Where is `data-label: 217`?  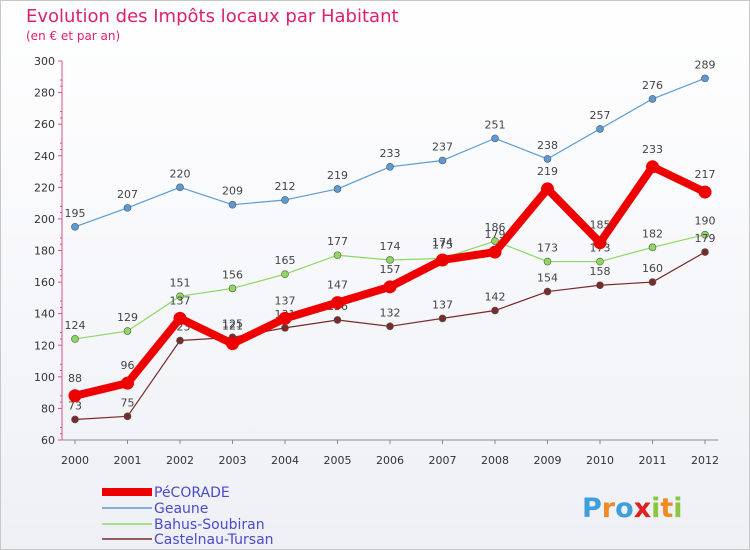
data-label: 217 is located at coordinates (705, 174).